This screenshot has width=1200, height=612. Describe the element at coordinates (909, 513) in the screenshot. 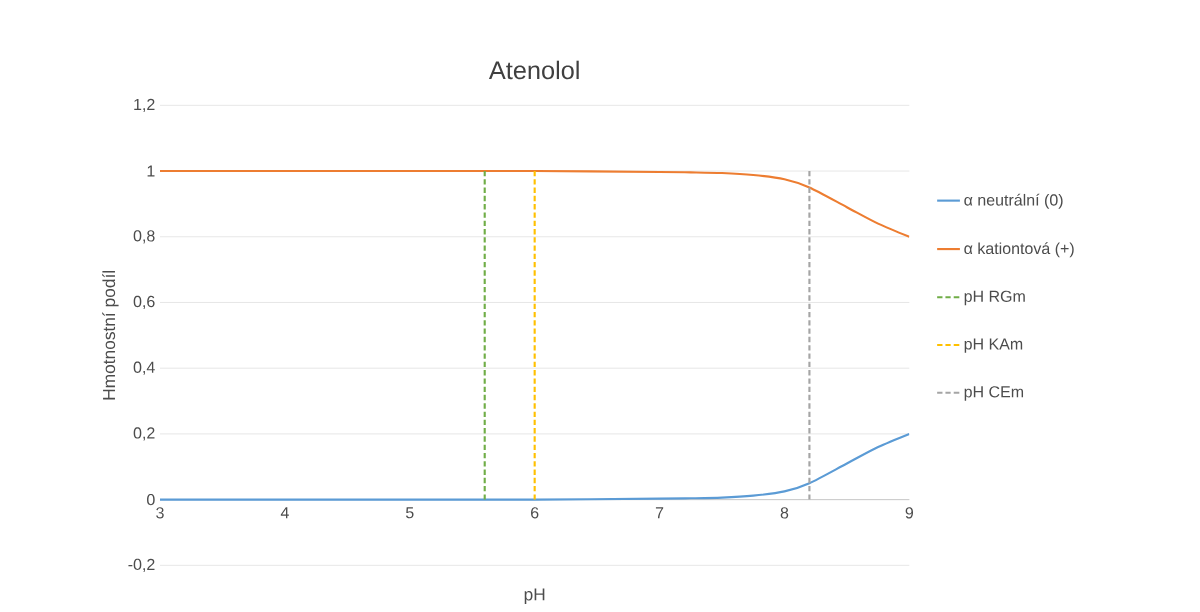

I see `x-tick-label: 9` at that location.